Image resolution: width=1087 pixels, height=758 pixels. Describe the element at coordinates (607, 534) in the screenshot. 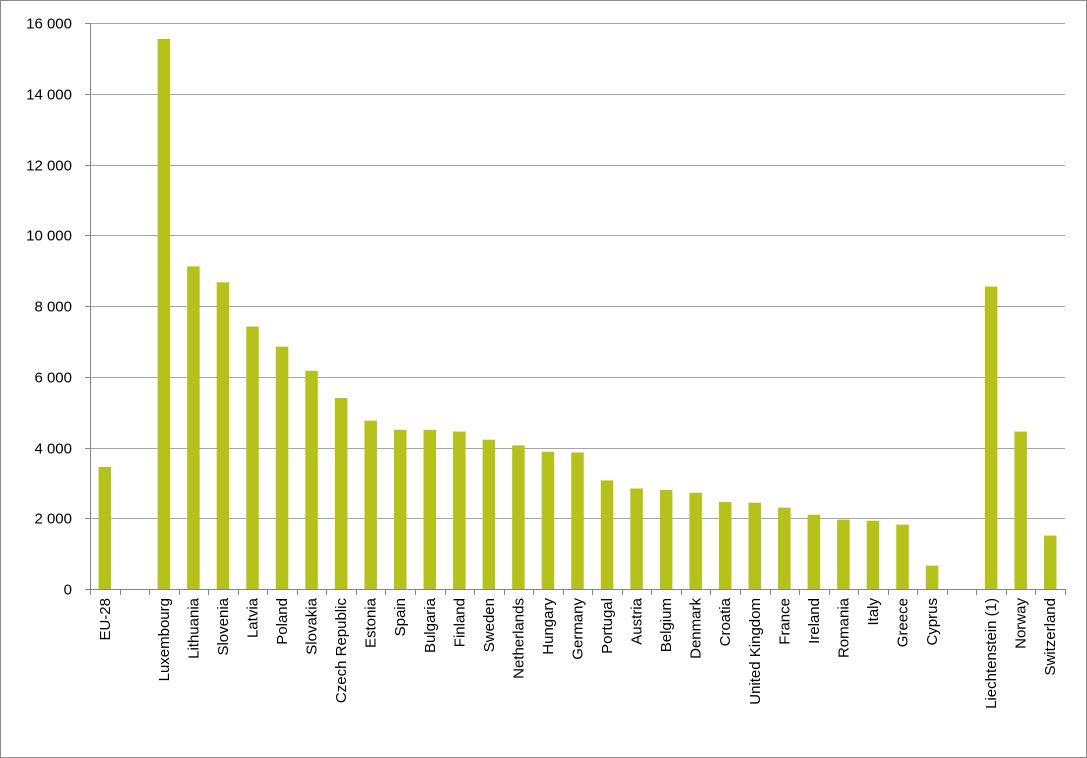

I see `bar-portugal` at that location.